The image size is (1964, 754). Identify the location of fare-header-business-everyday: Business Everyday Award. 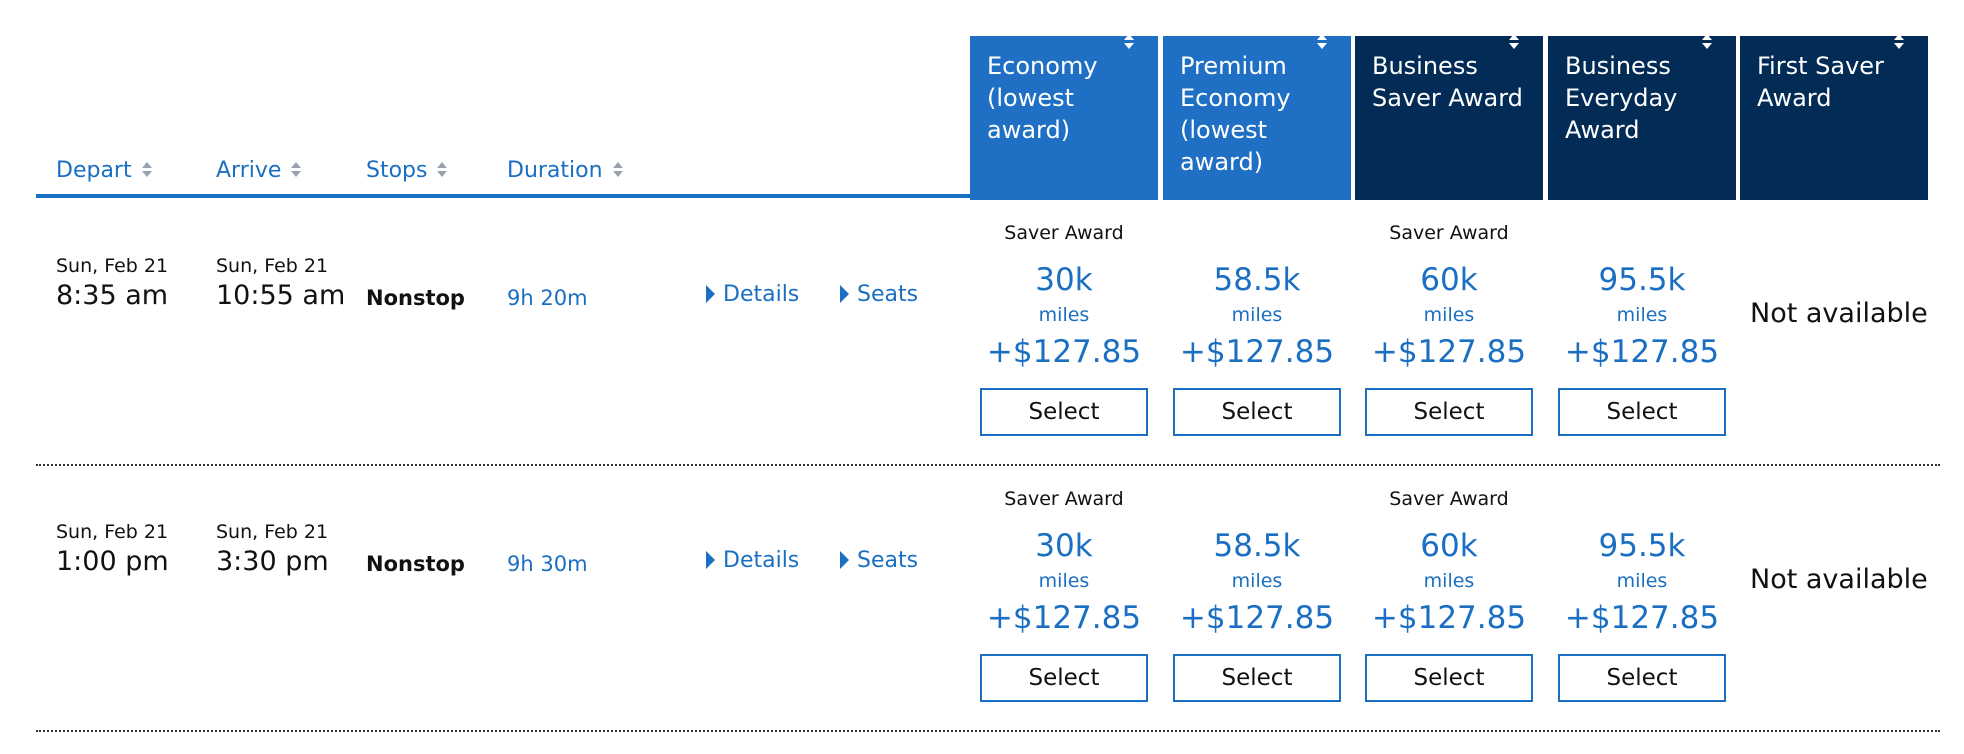
(1642, 117).